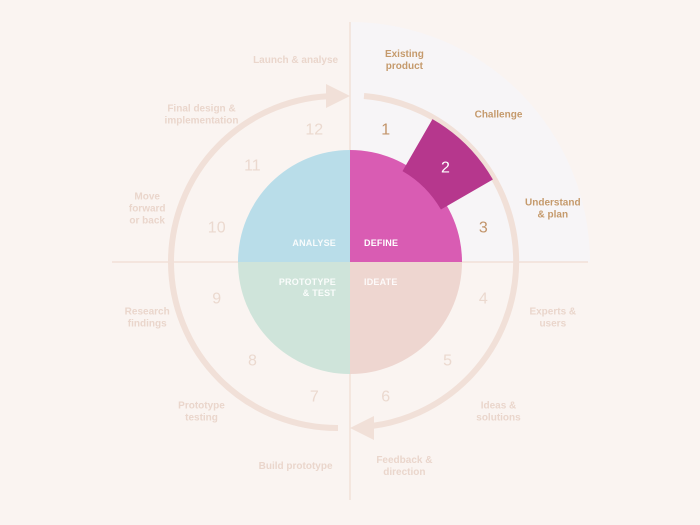 This screenshot has width=700, height=525. Describe the element at coordinates (499, 406) in the screenshot. I see `outer-label-line: Ideas &` at that location.